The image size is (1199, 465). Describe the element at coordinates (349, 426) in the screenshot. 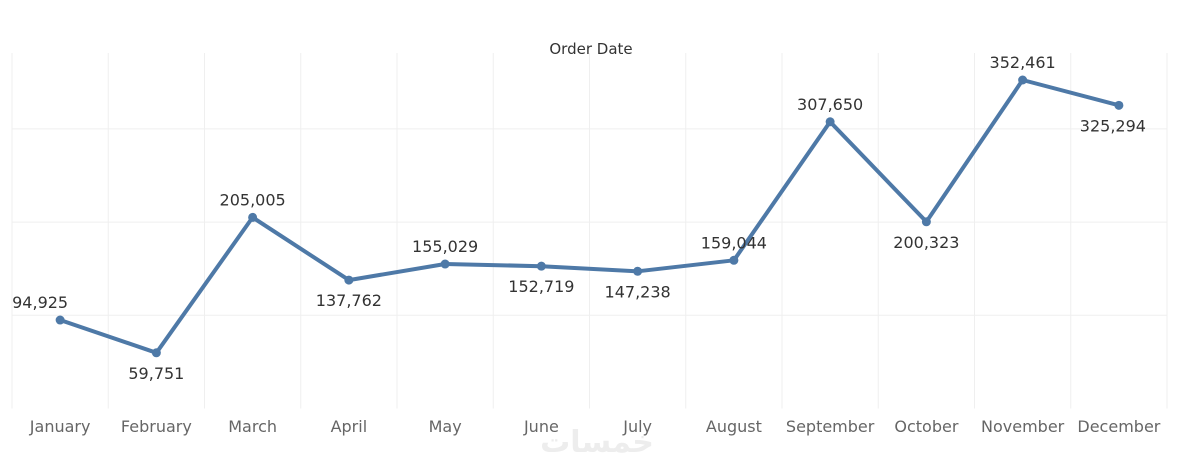

I see `x-tick-april: April` at that location.